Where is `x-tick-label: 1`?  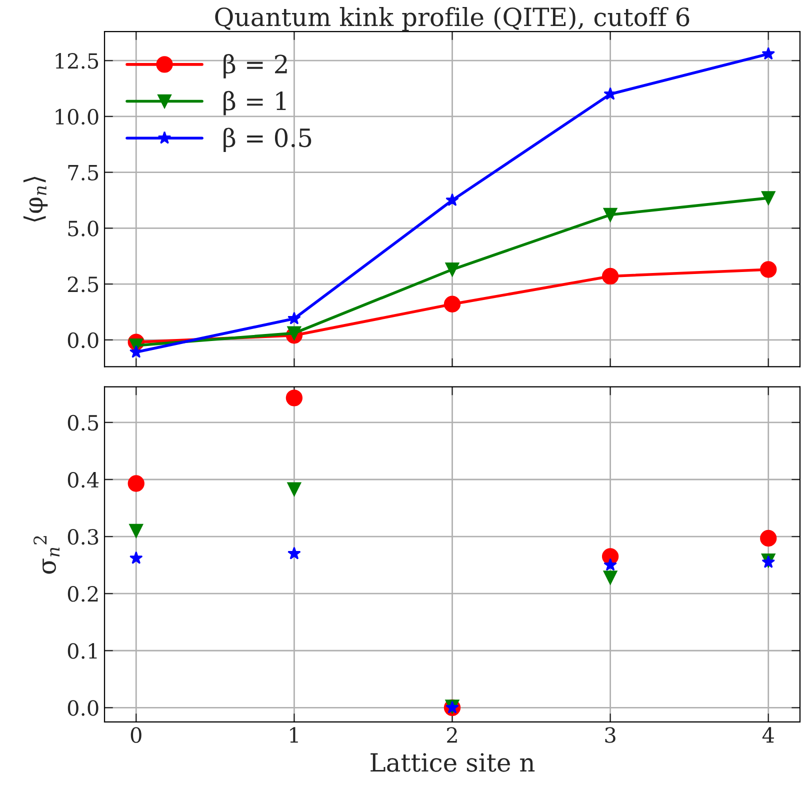
x-tick-label: 1 is located at coordinates (294, 735).